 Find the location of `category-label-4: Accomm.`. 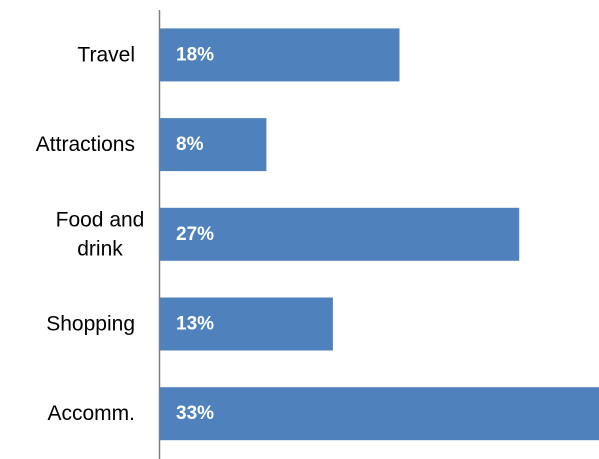

category-label-4: Accomm. is located at coordinates (91, 413).